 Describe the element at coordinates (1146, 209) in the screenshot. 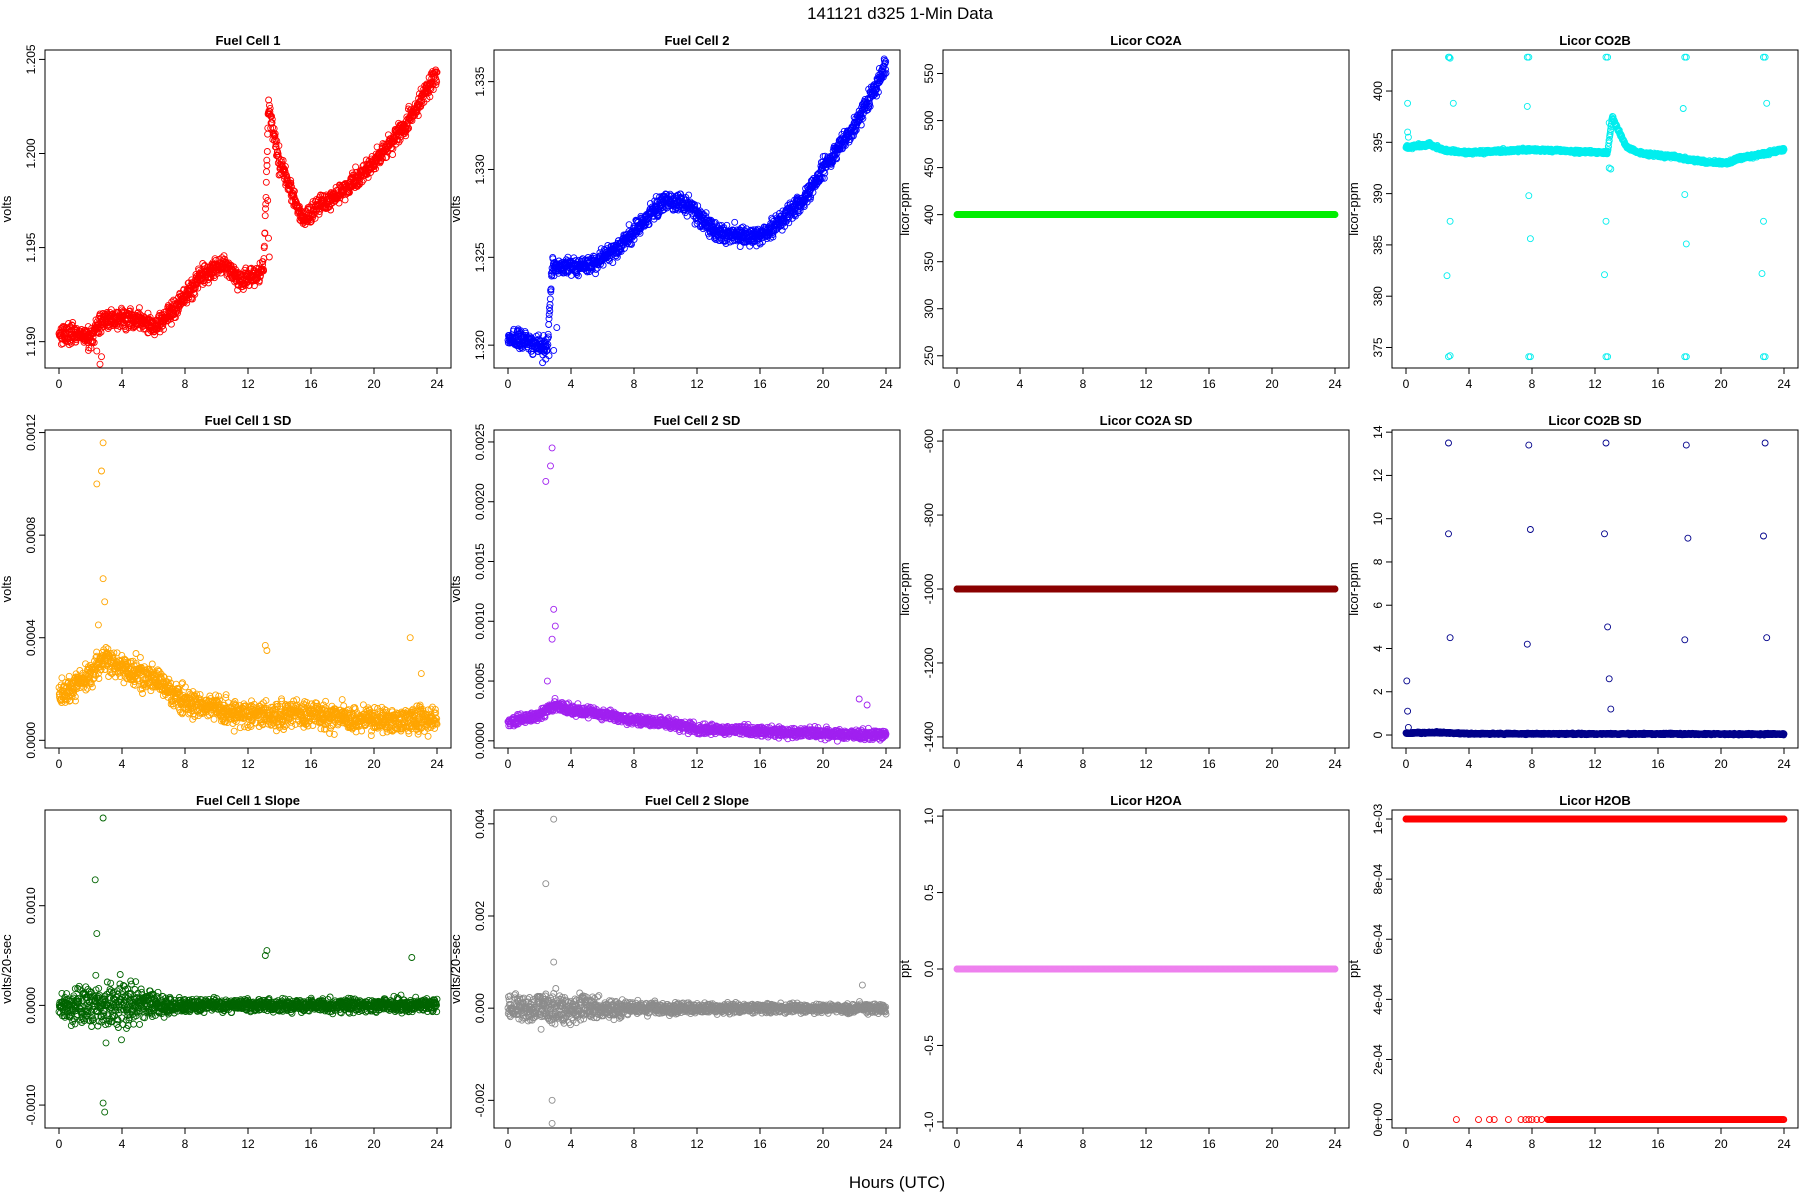

I see `plot-frame` at that location.